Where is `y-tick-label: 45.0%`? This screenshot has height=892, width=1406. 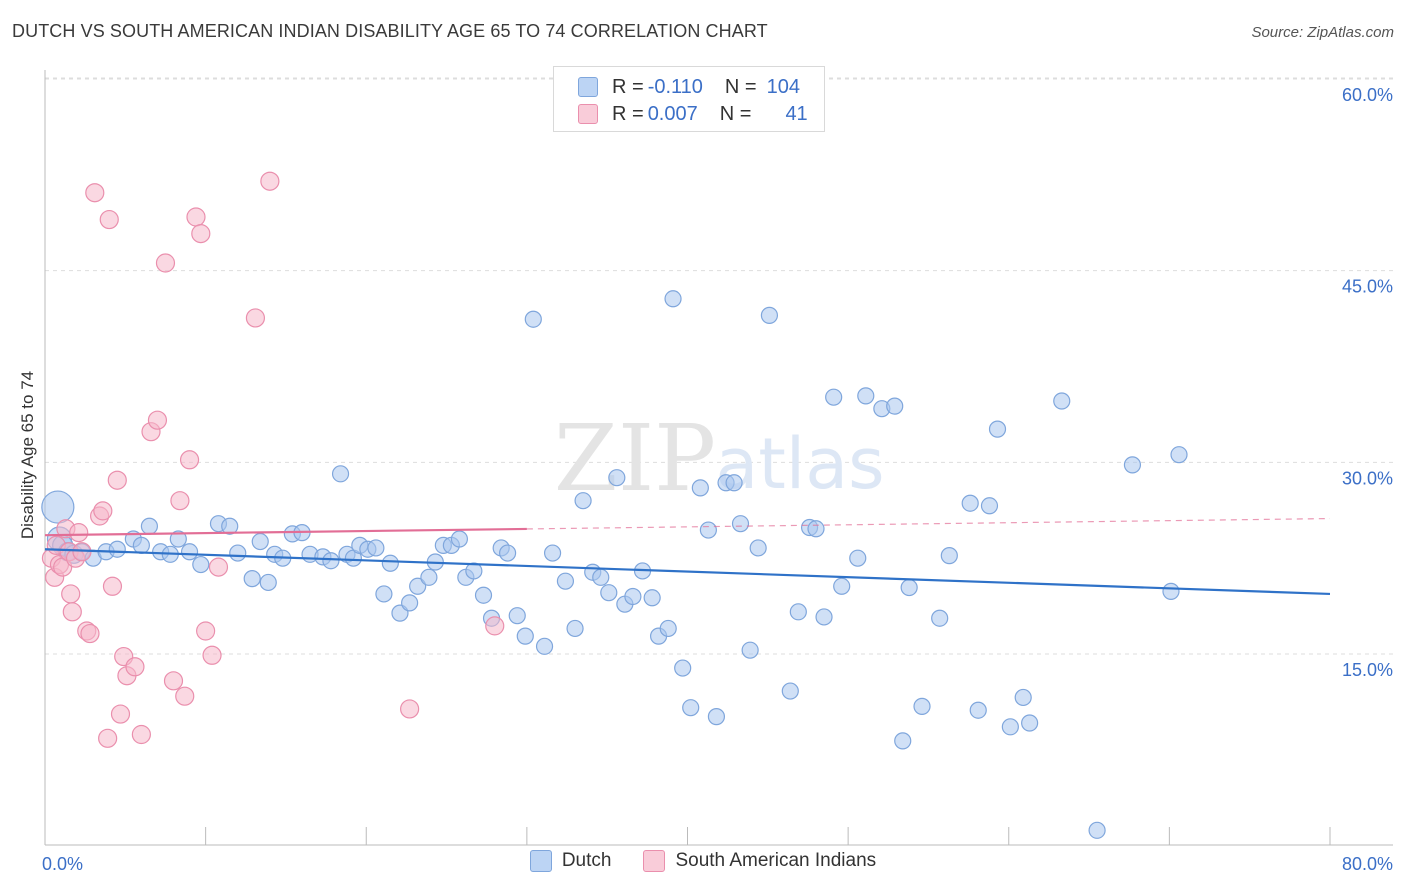 y-tick-label: 45.0% is located at coordinates (1367, 287).